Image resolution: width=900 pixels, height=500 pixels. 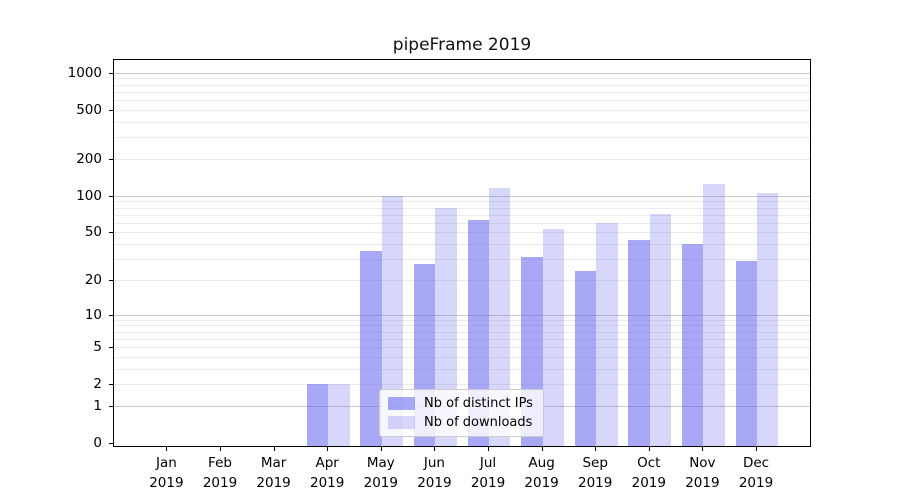 What do you see at coordinates (649, 449) in the screenshot?
I see `x-tick-mark-oct` at bounding box center [649, 449].